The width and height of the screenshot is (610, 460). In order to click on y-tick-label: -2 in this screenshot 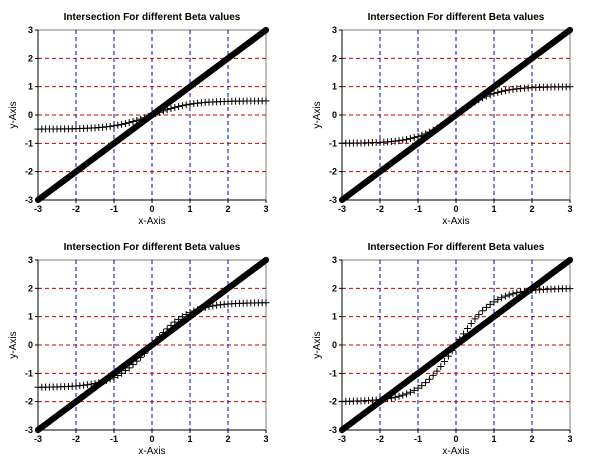, I will do `click(333, 172)`.